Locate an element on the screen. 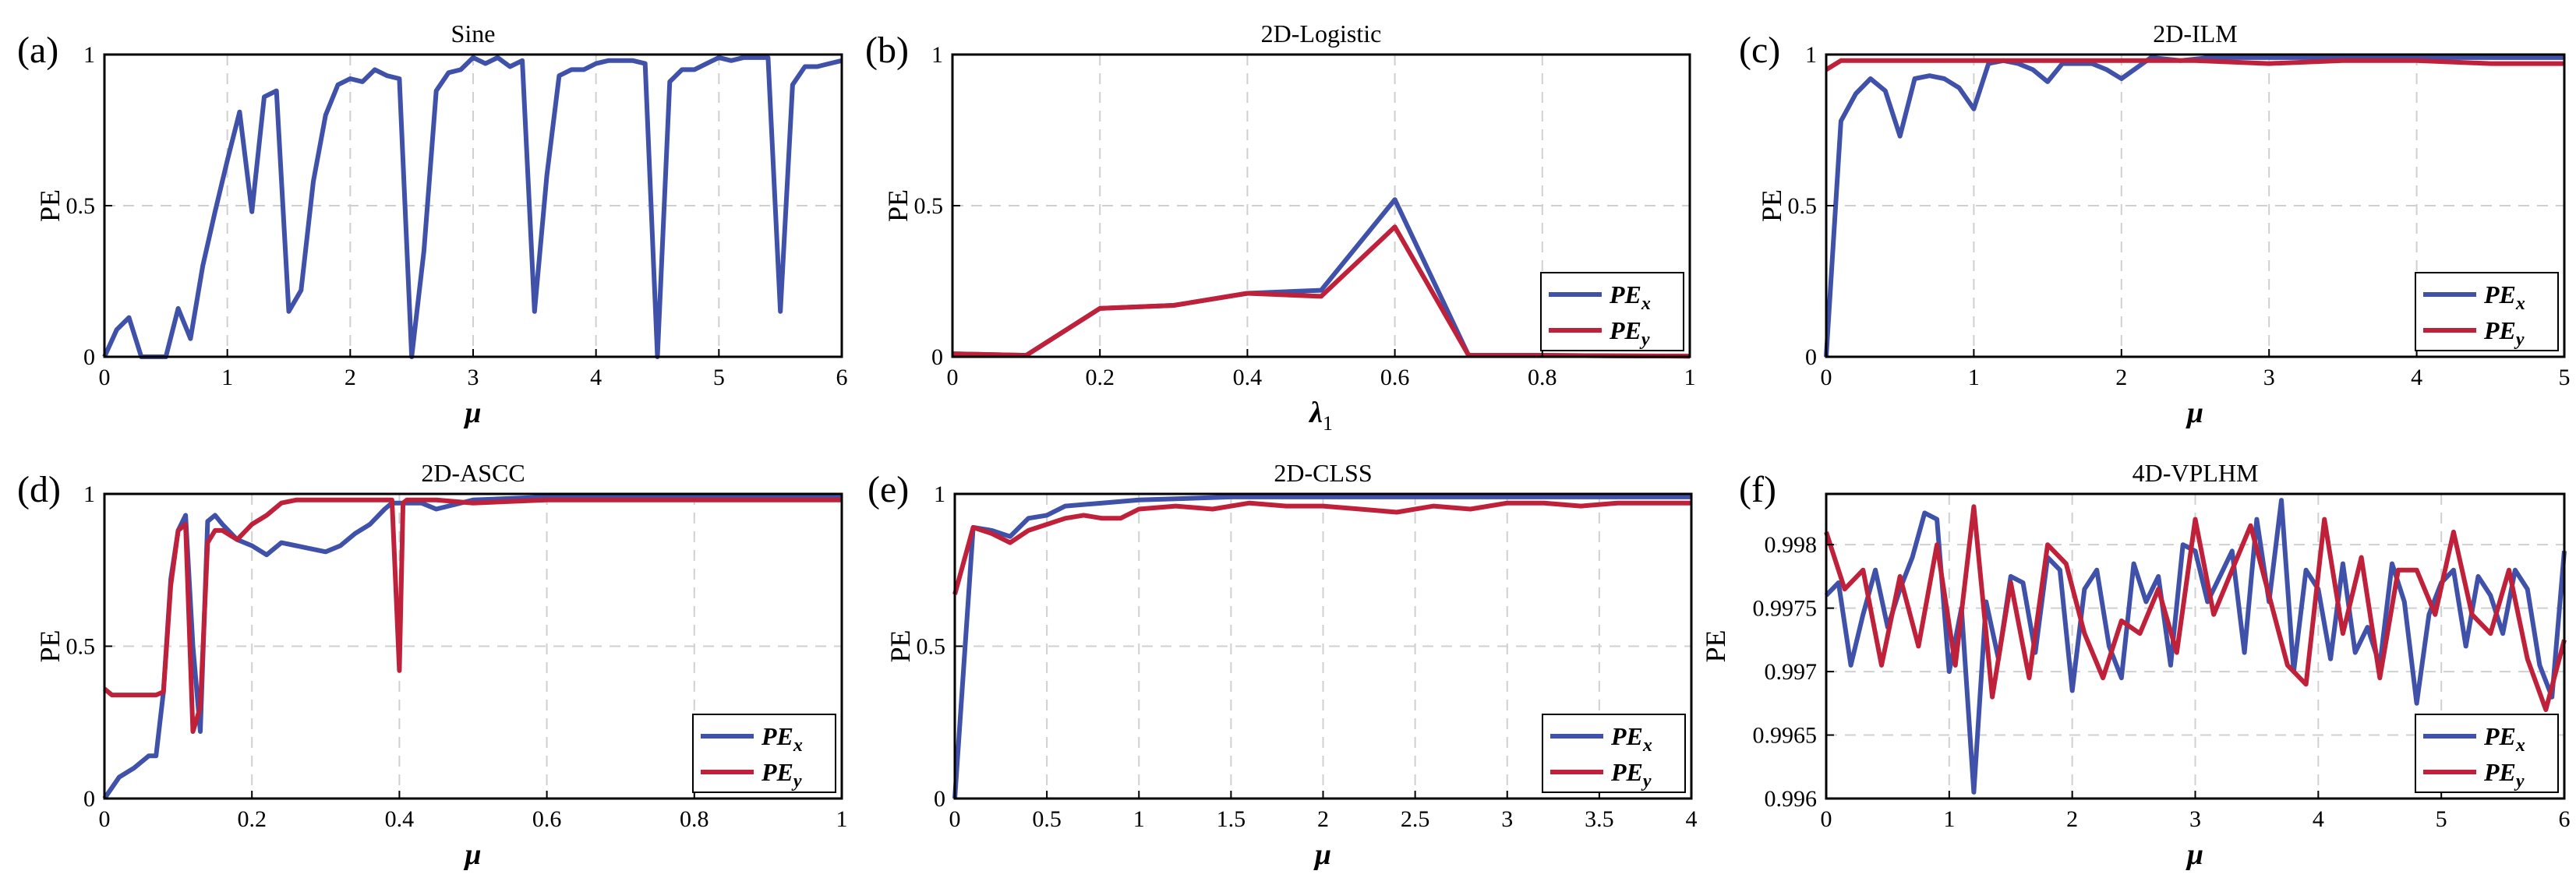 The height and width of the screenshot is (892, 2576). y-tick-label: 0.9965 is located at coordinates (1785, 736).